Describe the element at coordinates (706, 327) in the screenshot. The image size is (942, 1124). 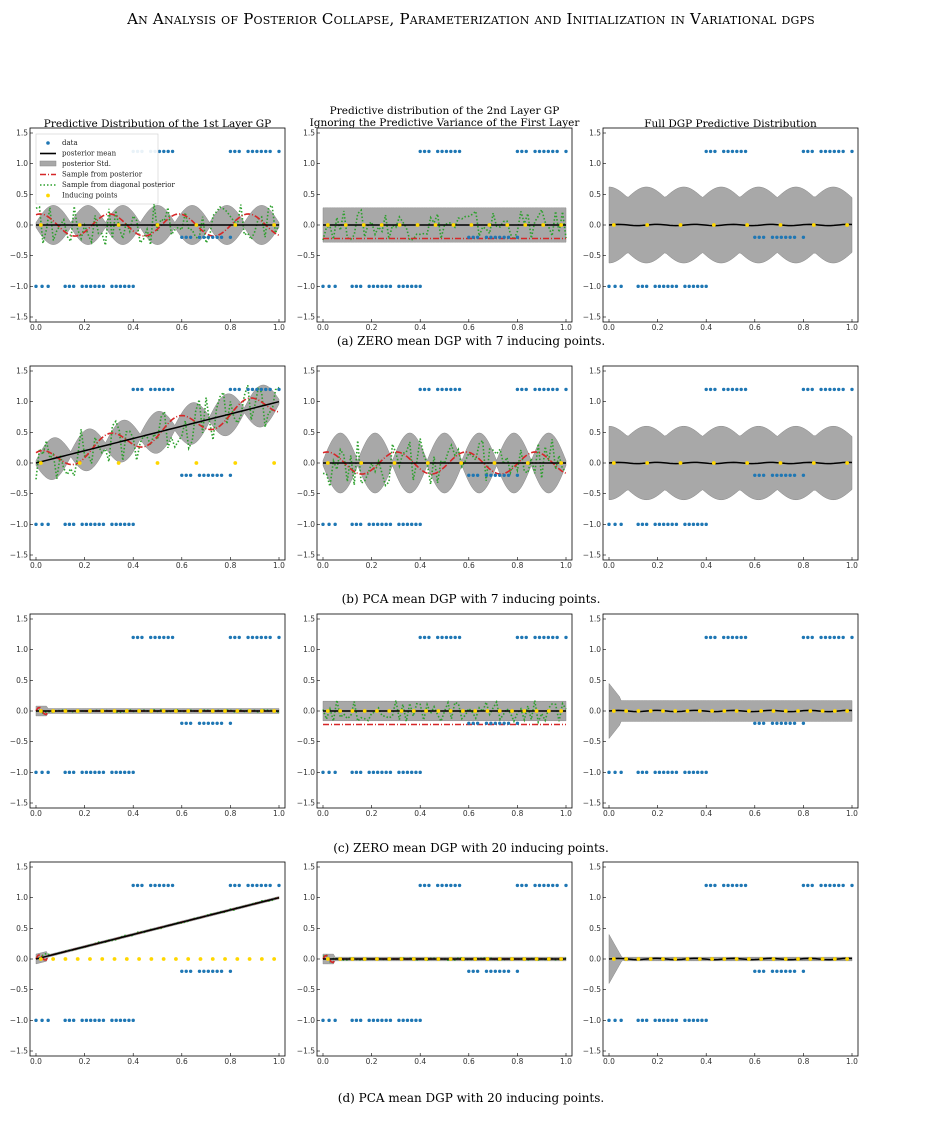
I see `x-tick-label: 0.4` at that location.